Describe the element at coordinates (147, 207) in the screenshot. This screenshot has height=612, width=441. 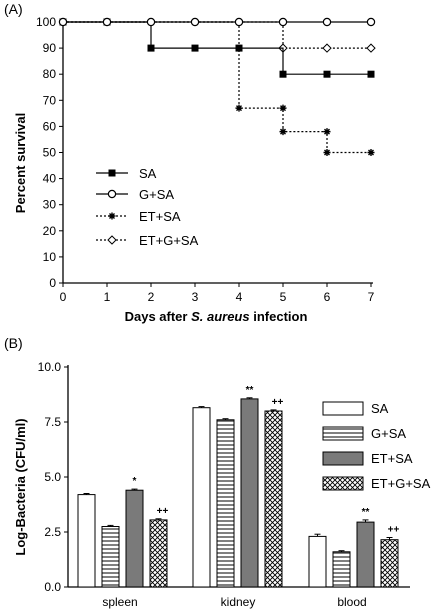
I see `survival-legend: SA G+SA ET+SA ET+G+SA` at that location.